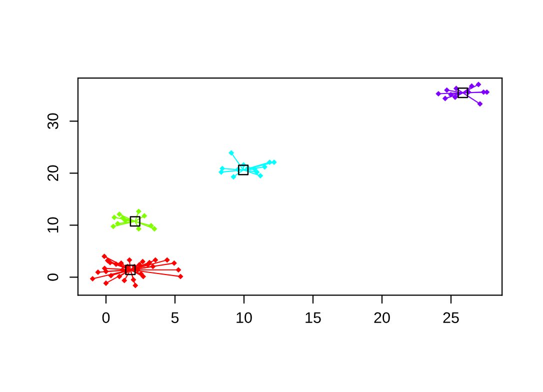 The image size is (543, 392). What do you see at coordinates (52, 225) in the screenshot?
I see `y-tick-label: 10` at bounding box center [52, 225].